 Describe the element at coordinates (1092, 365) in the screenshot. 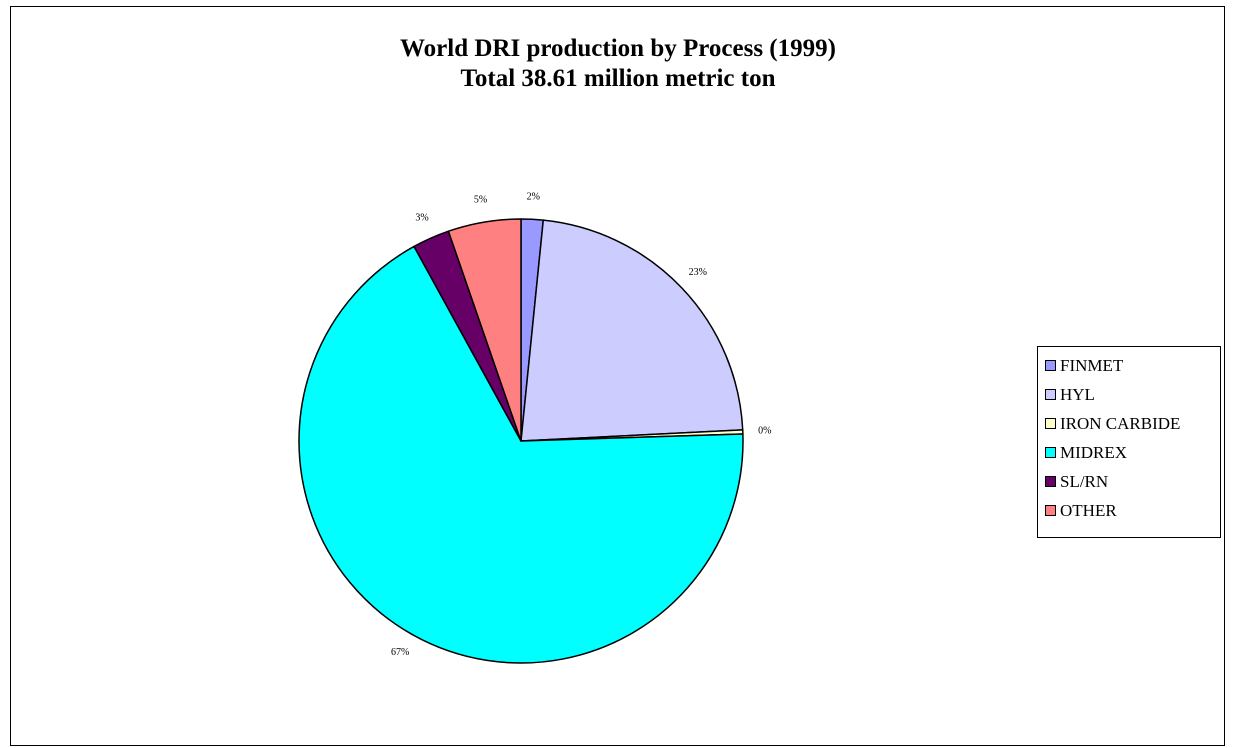

I see `legend-label-finmet: FINMET` at that location.